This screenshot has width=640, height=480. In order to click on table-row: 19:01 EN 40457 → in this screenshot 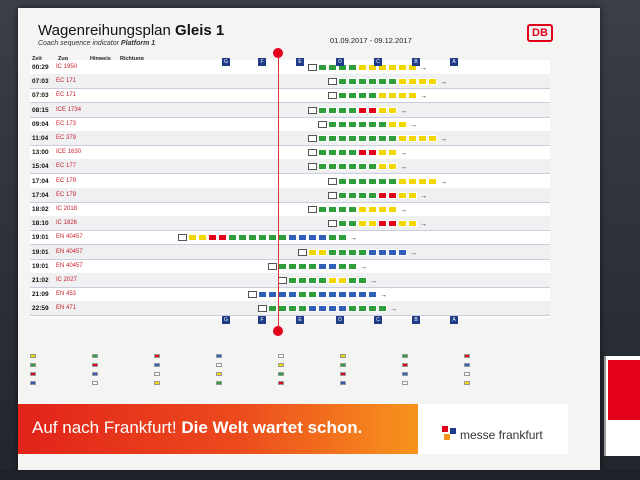, I will do `click(290, 252)`.